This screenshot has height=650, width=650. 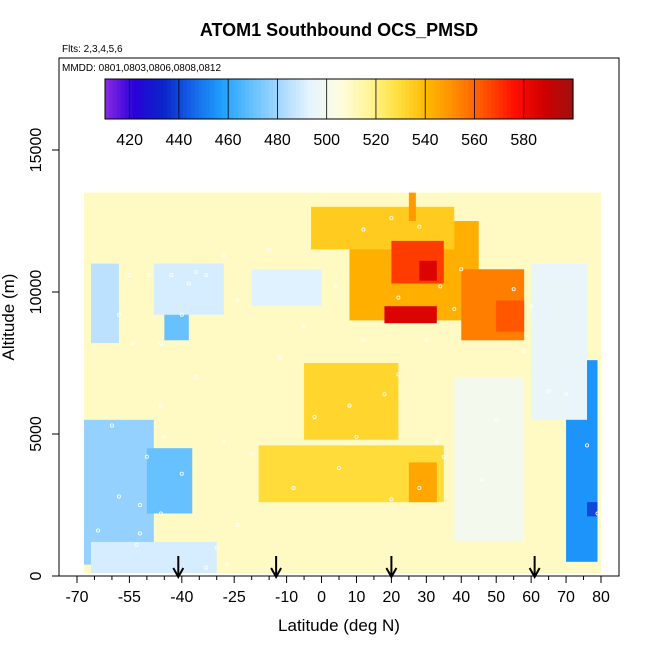 What do you see at coordinates (179, 140) in the screenshot?
I see `colorbar-tick-label: 440` at bounding box center [179, 140].